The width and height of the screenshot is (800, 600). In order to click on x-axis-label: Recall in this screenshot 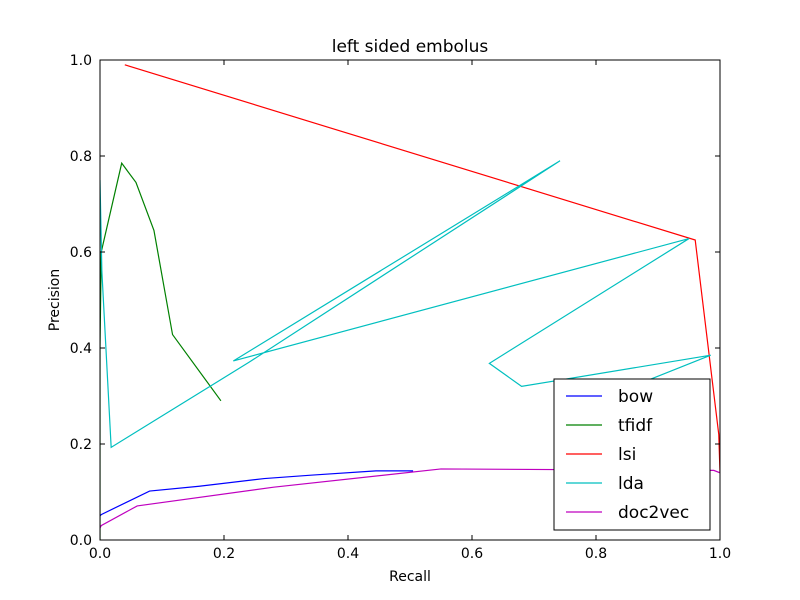, I will do `click(410, 577)`.